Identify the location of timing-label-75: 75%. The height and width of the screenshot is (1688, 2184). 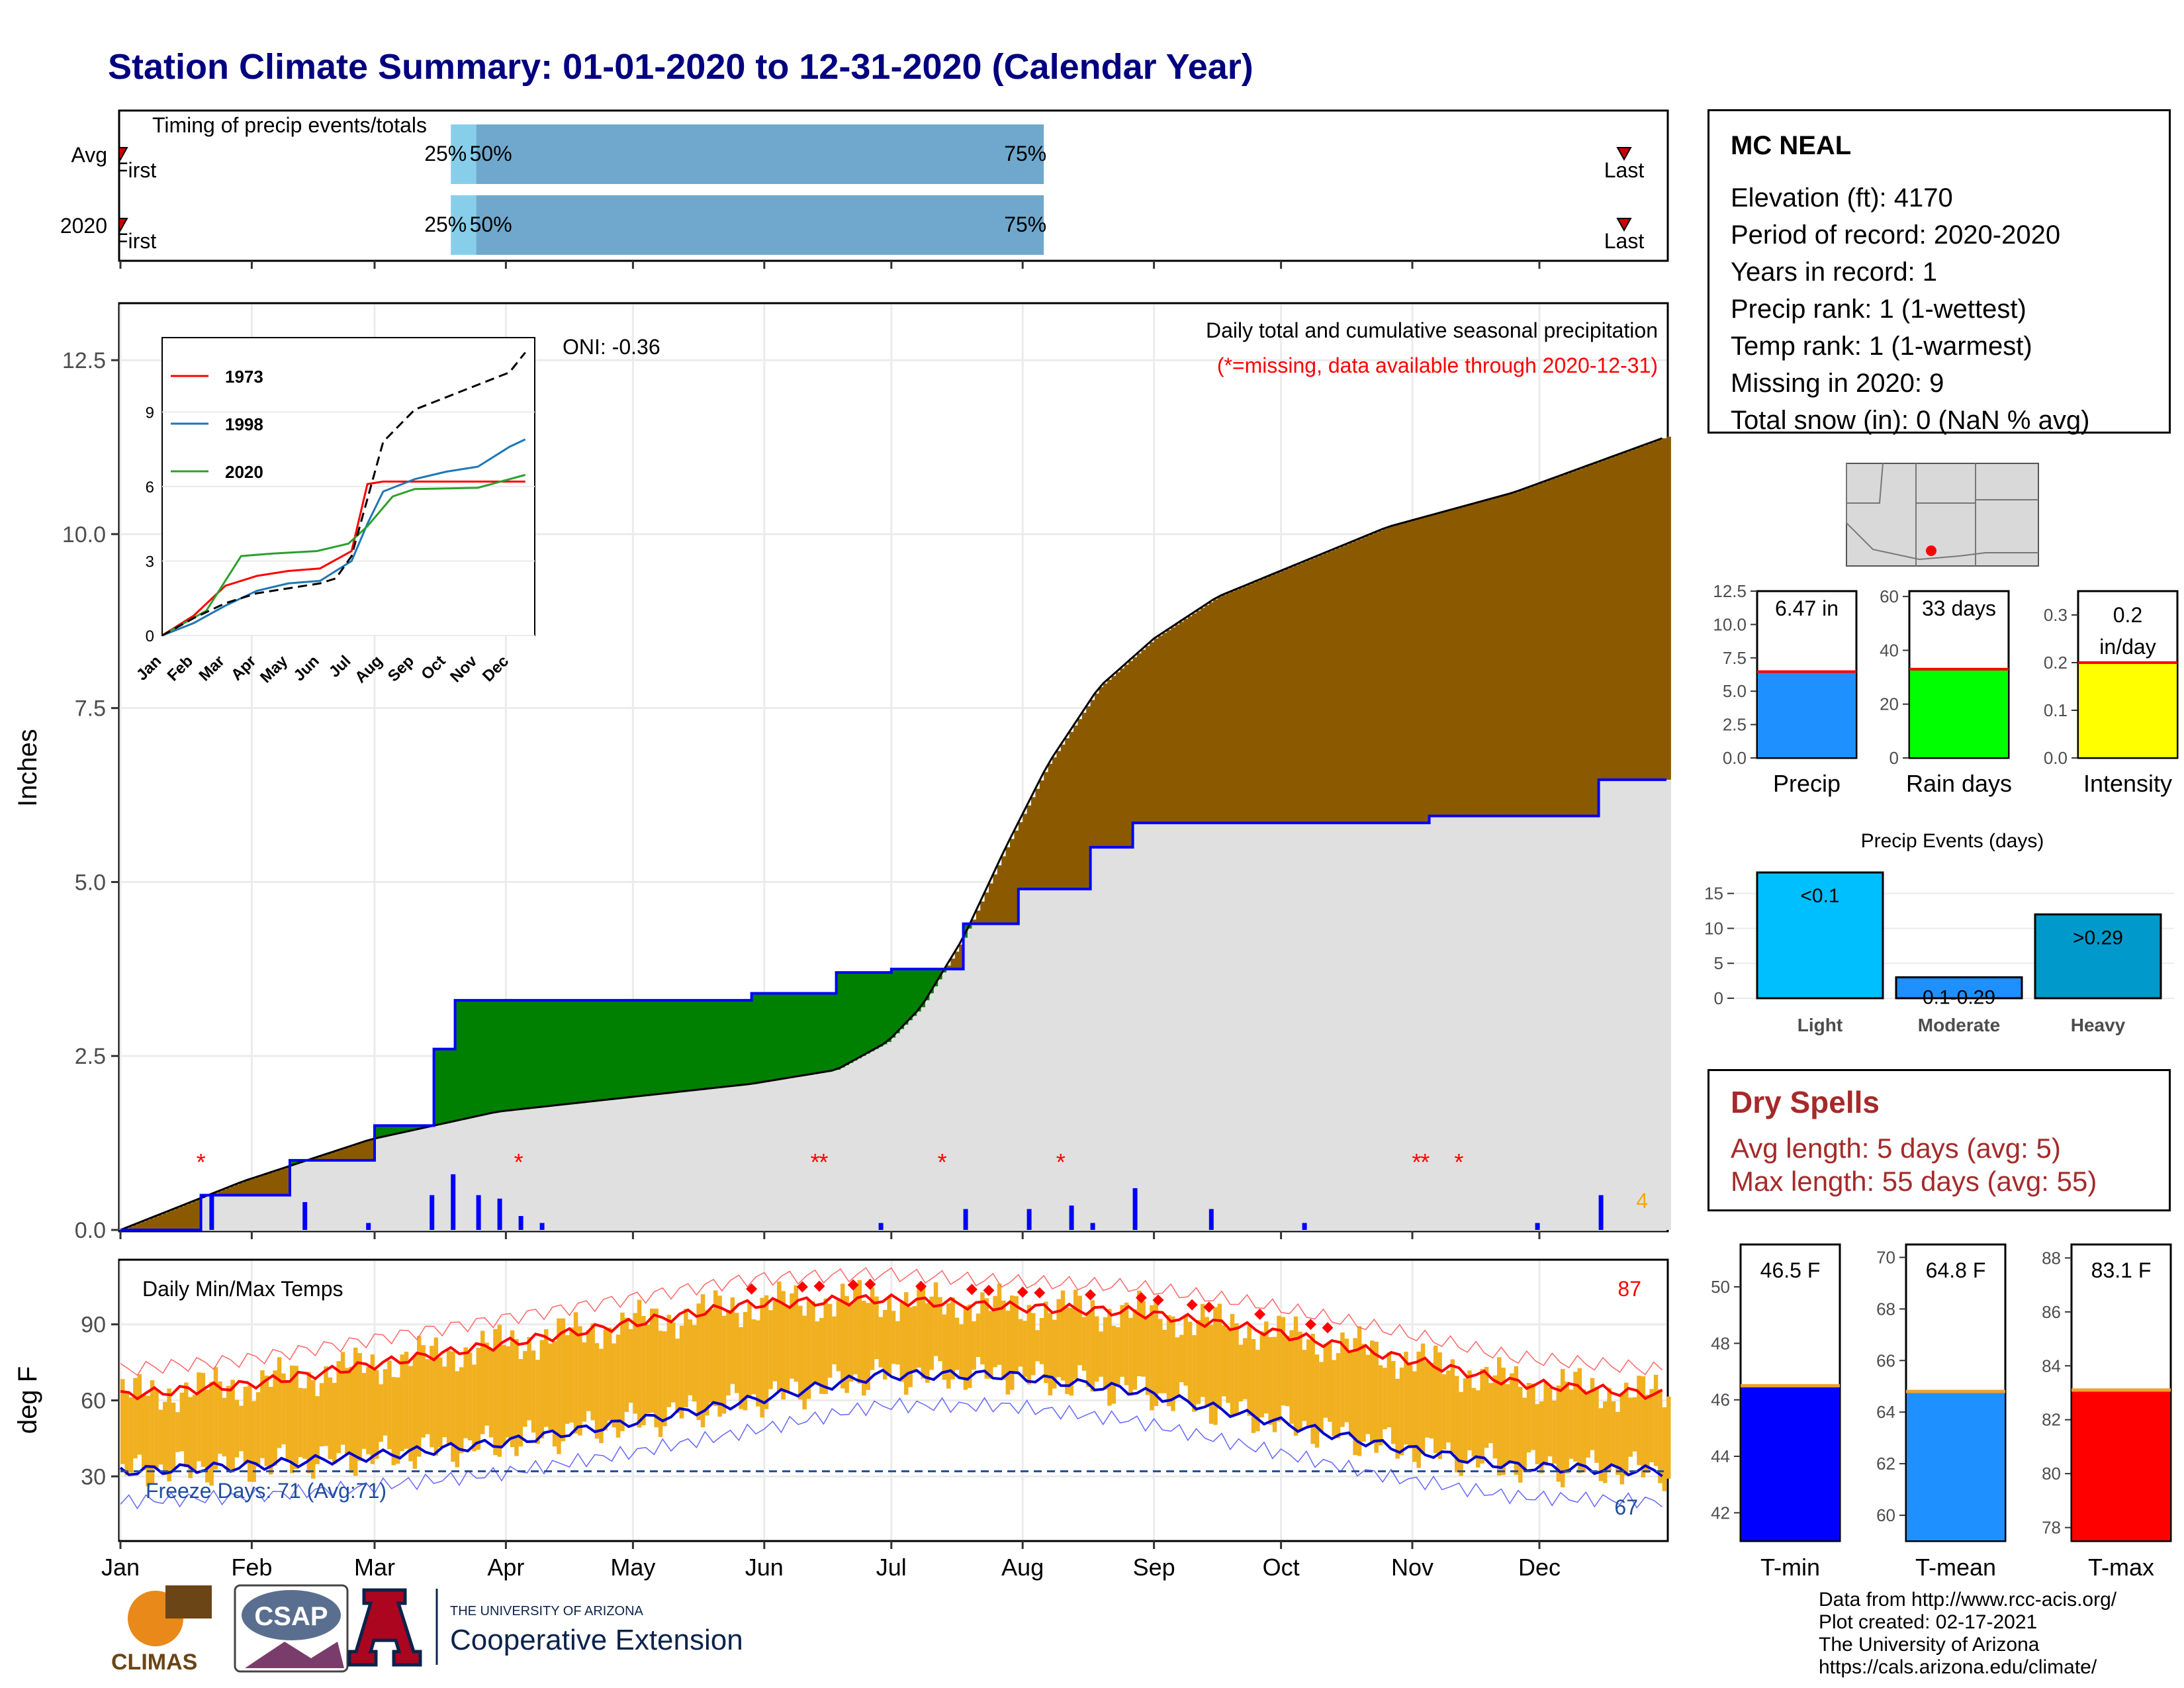
(1025, 224).